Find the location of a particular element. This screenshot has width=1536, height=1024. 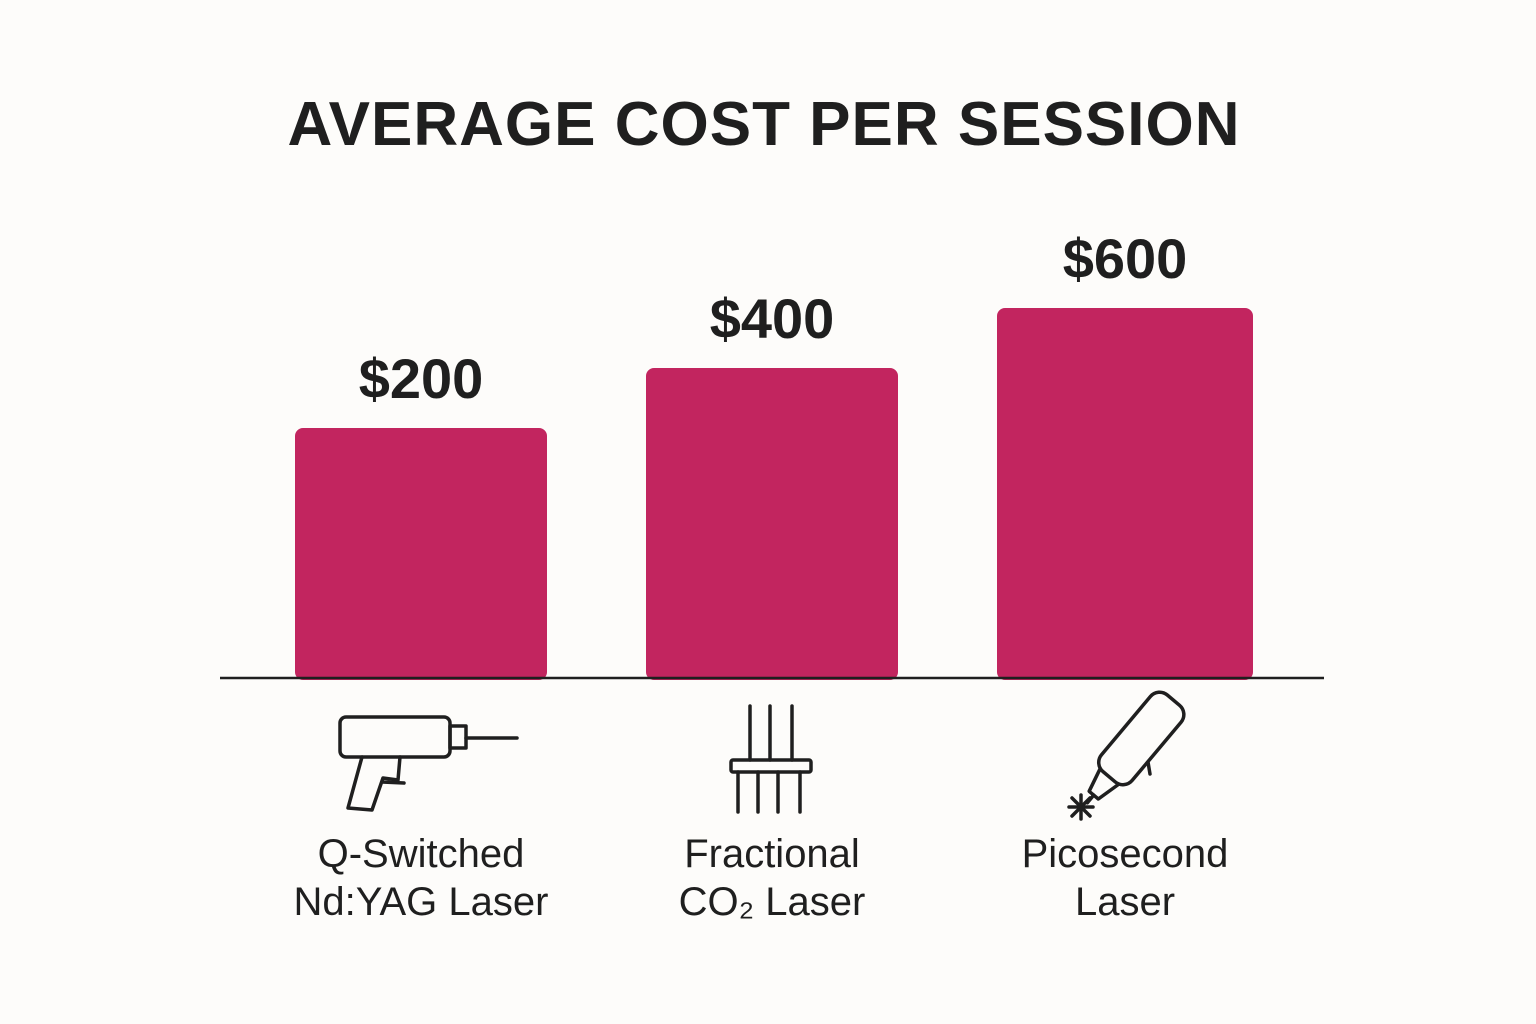

chart-title: AVERAGE COST PER SESSION is located at coordinates (763, 124).